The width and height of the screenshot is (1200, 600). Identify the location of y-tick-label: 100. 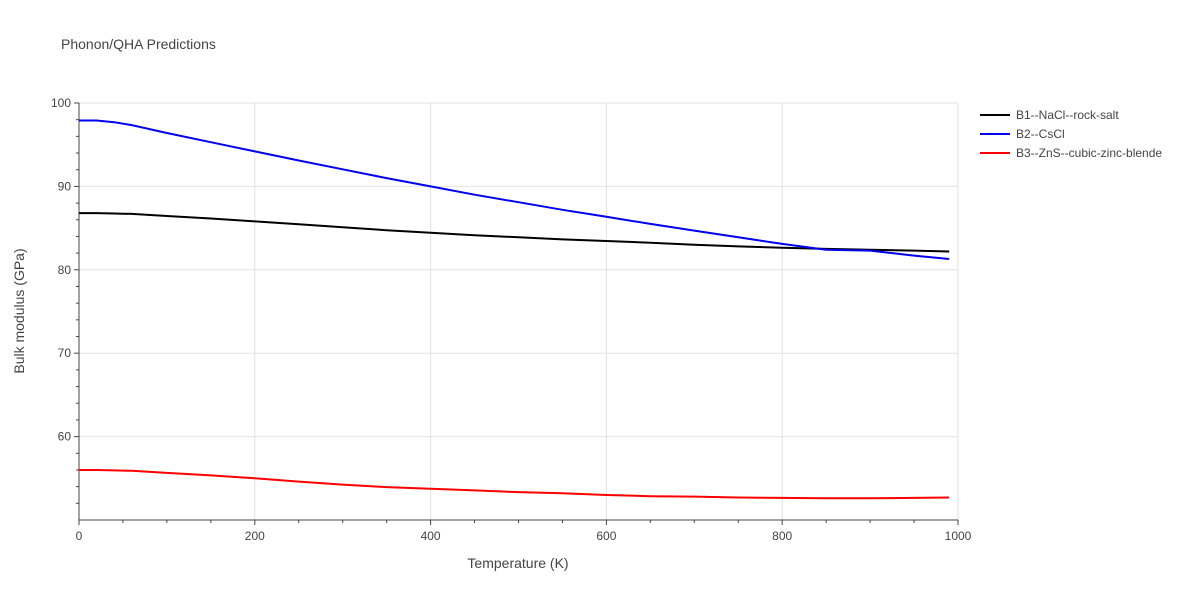
(61, 103).